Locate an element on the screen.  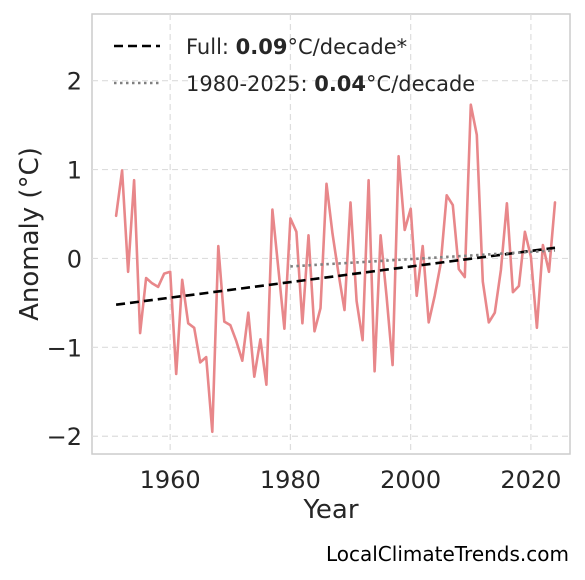
y-tick-label: 0 is located at coordinates (74, 259).